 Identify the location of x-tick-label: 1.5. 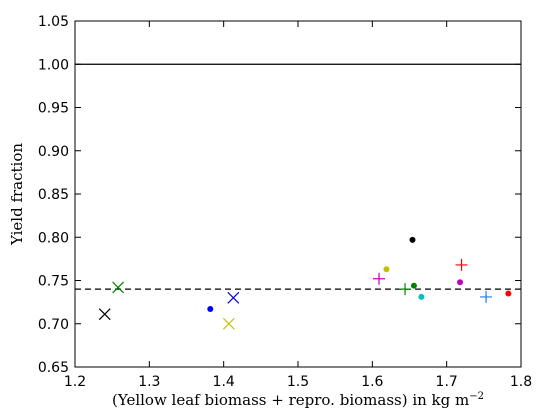
(298, 382).